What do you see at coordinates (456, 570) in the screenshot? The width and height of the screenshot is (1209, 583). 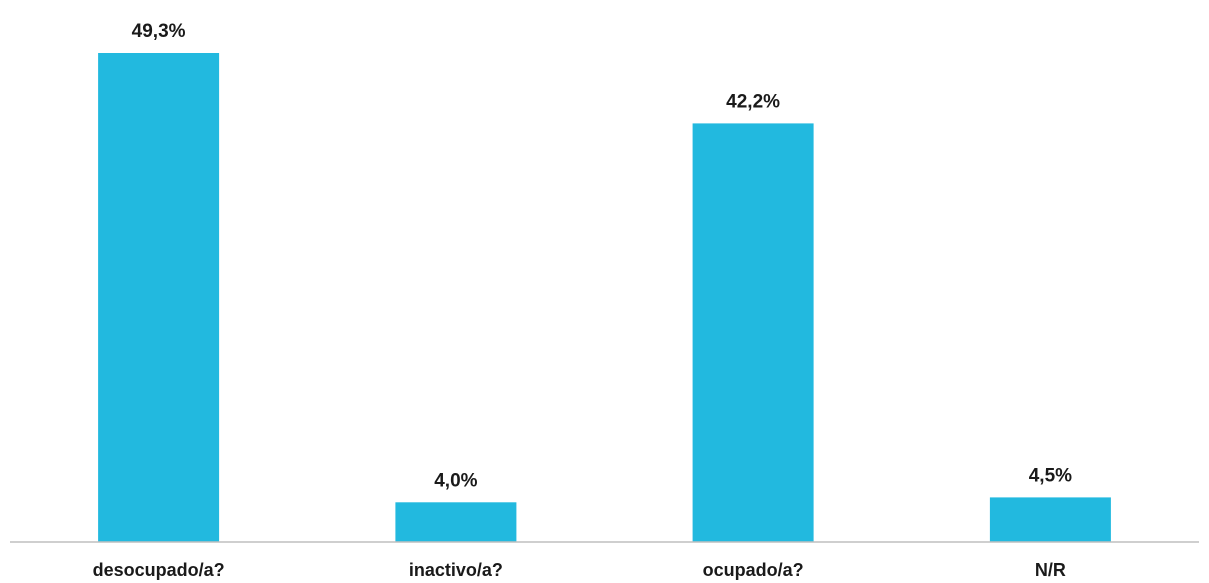 I see `category-label-inactivo-a: inactivo/a?` at bounding box center [456, 570].